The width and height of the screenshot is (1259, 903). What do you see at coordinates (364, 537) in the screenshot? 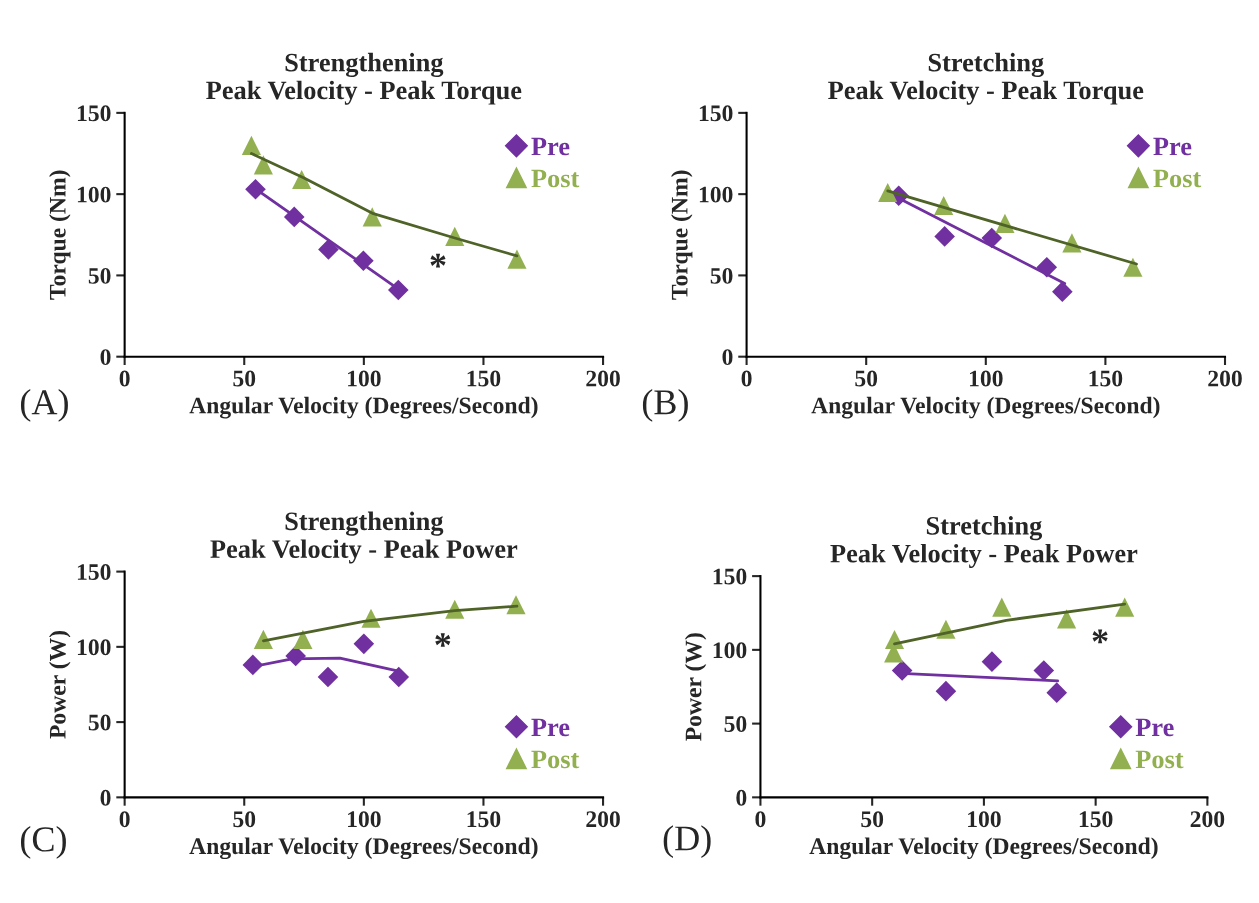
I see `chart-title: Strengthening Peak Velocity - Peak Power` at bounding box center [364, 537].